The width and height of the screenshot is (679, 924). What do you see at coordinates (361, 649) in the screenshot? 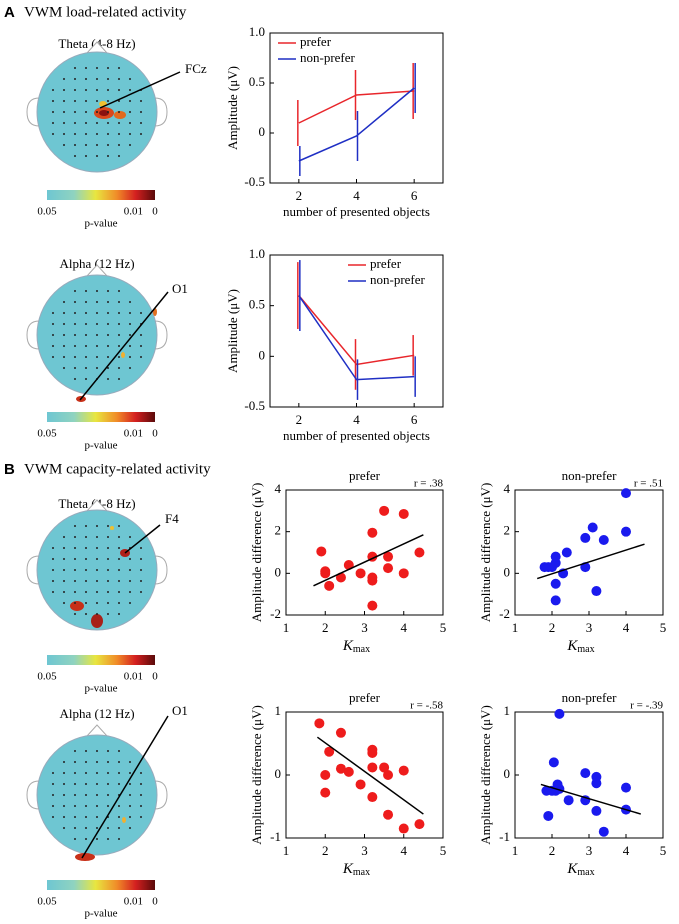
I see `x-axis-subscript: max` at bounding box center [361, 649].